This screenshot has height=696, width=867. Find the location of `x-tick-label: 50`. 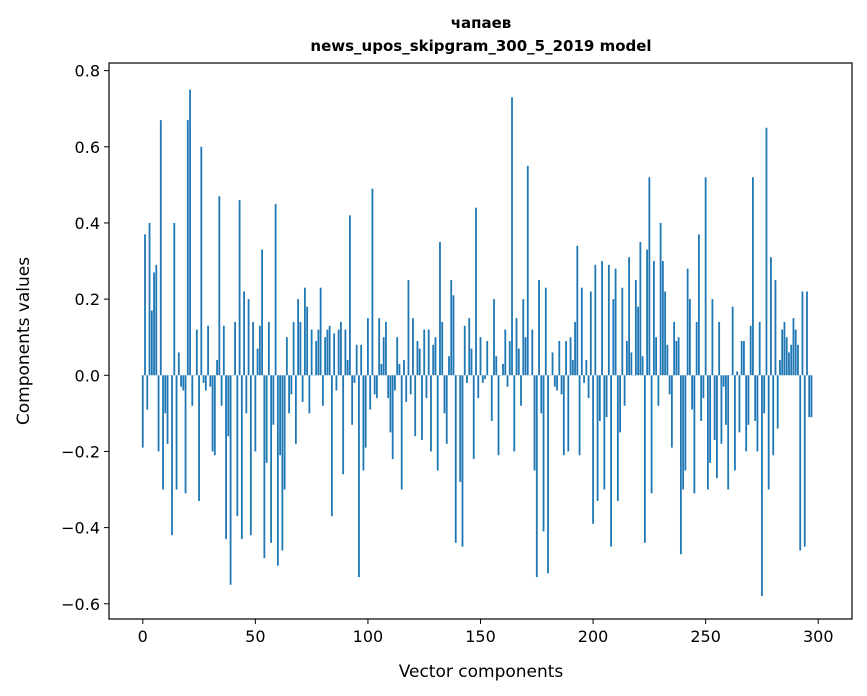

x-tick-label: 50 is located at coordinates (255, 636).